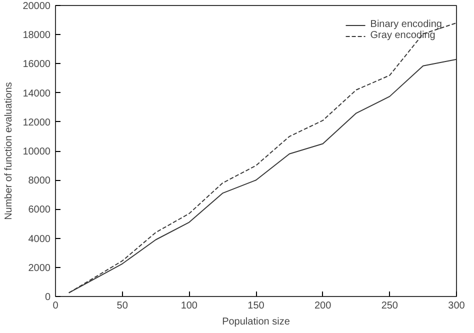 This screenshot has width=474, height=333. Describe the element at coordinates (256, 306) in the screenshot. I see `x-tick-label: 150` at that location.